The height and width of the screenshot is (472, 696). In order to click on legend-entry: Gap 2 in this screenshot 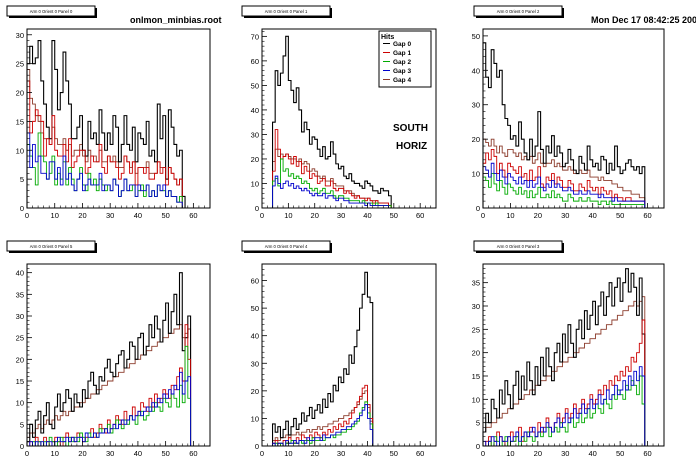, I will do `click(402, 62)`.